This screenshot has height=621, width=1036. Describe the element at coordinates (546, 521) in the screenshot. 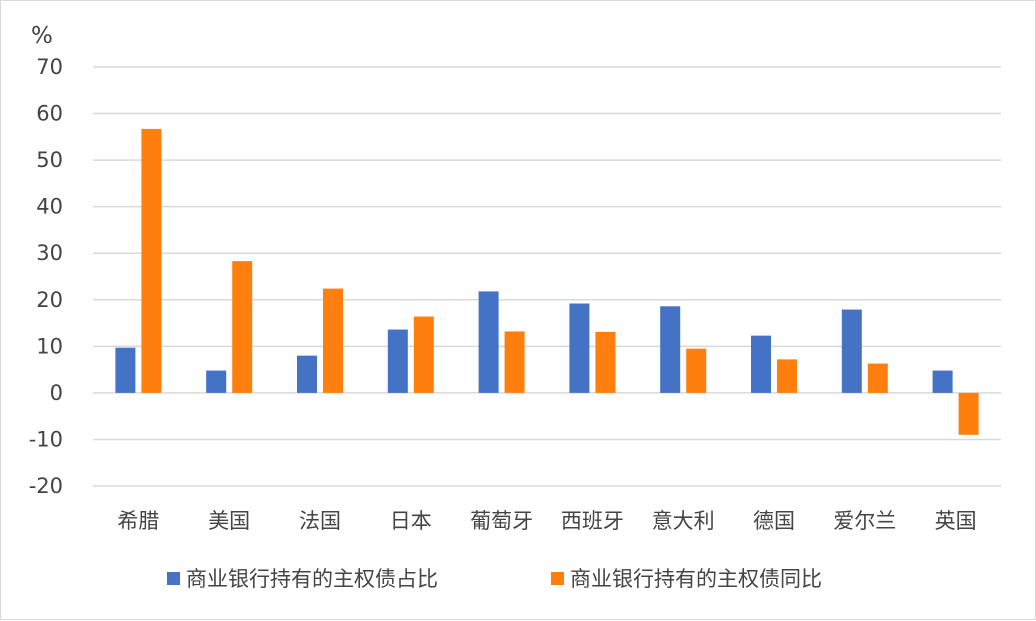

I see `x-axis-categories: 希腊 美国 法国 日本 葡萄牙 西班牙 意大利 德国 爱尔兰 英国` at that location.